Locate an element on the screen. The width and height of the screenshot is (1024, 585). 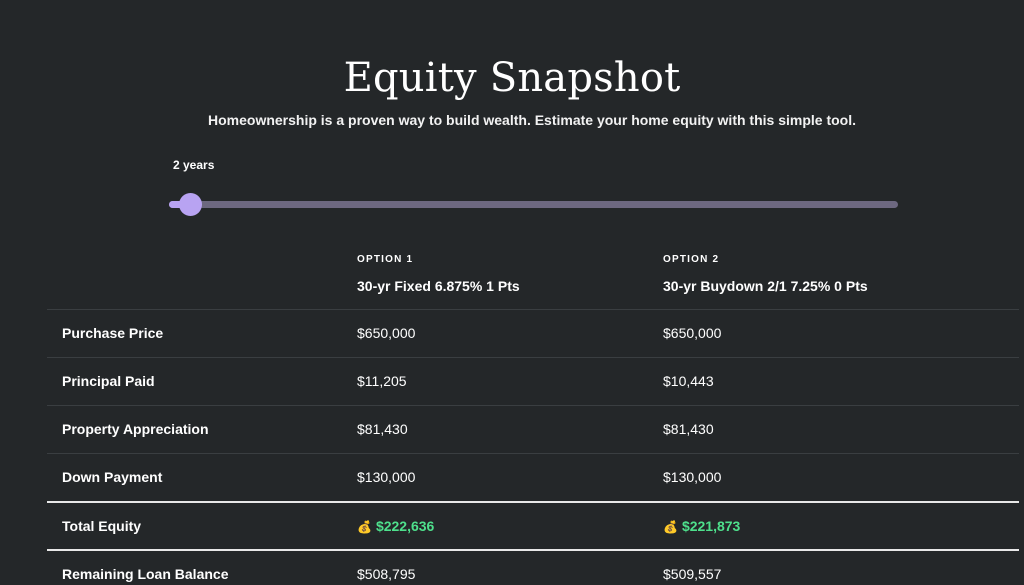
years-slider-track is located at coordinates (533, 204).